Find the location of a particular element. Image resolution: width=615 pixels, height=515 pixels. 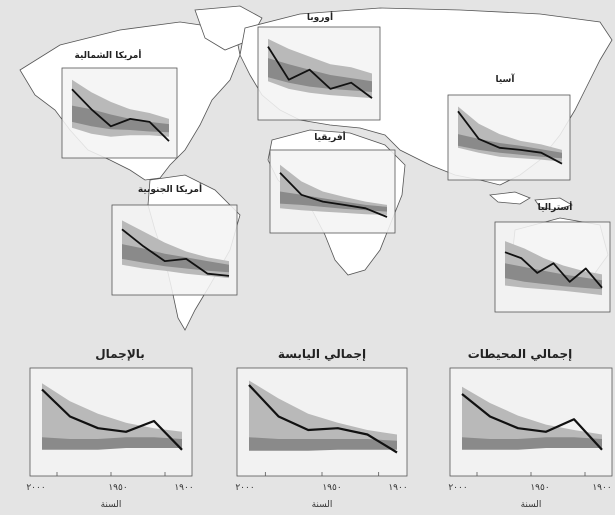

chart-panel: إجمالي اليابسة ٢٠٠٠ ١٩٥٠ ١٩٠٠ السنة is located at coordinates (321, 428).